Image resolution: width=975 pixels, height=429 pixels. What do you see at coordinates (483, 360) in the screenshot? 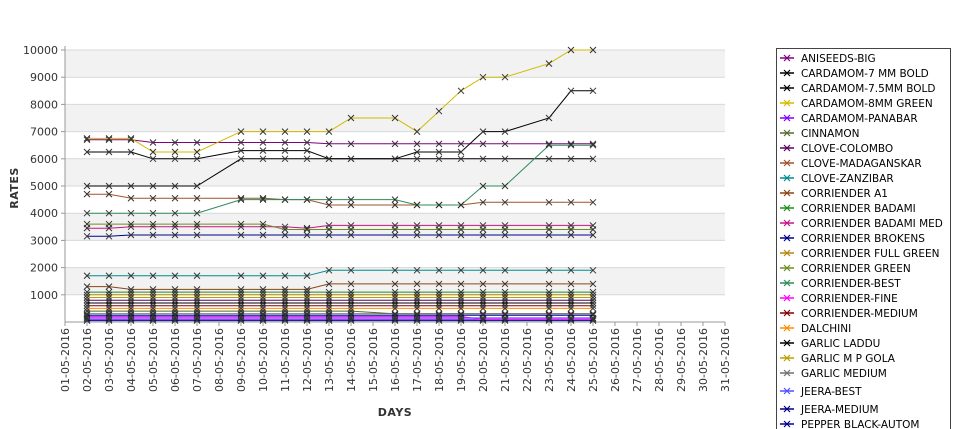
I see `x-tick-label: 20-05-2016` at bounding box center [483, 360].